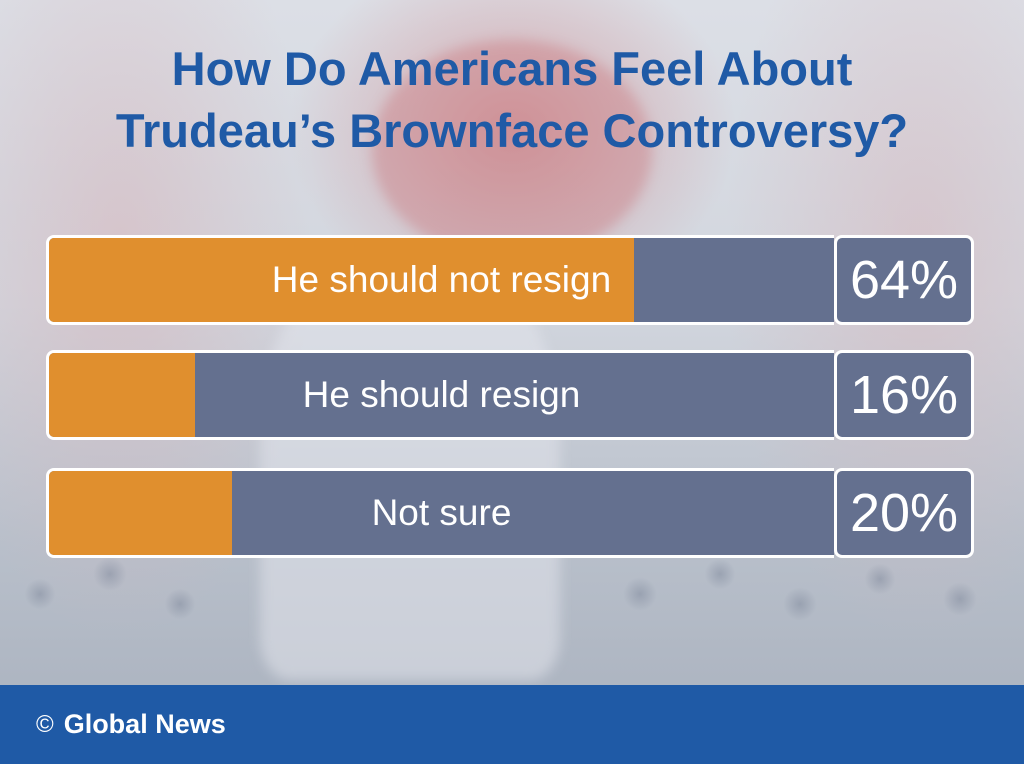 This screenshot has height=764, width=1024. I want to click on bar-track: He should resign, so click(440, 395).